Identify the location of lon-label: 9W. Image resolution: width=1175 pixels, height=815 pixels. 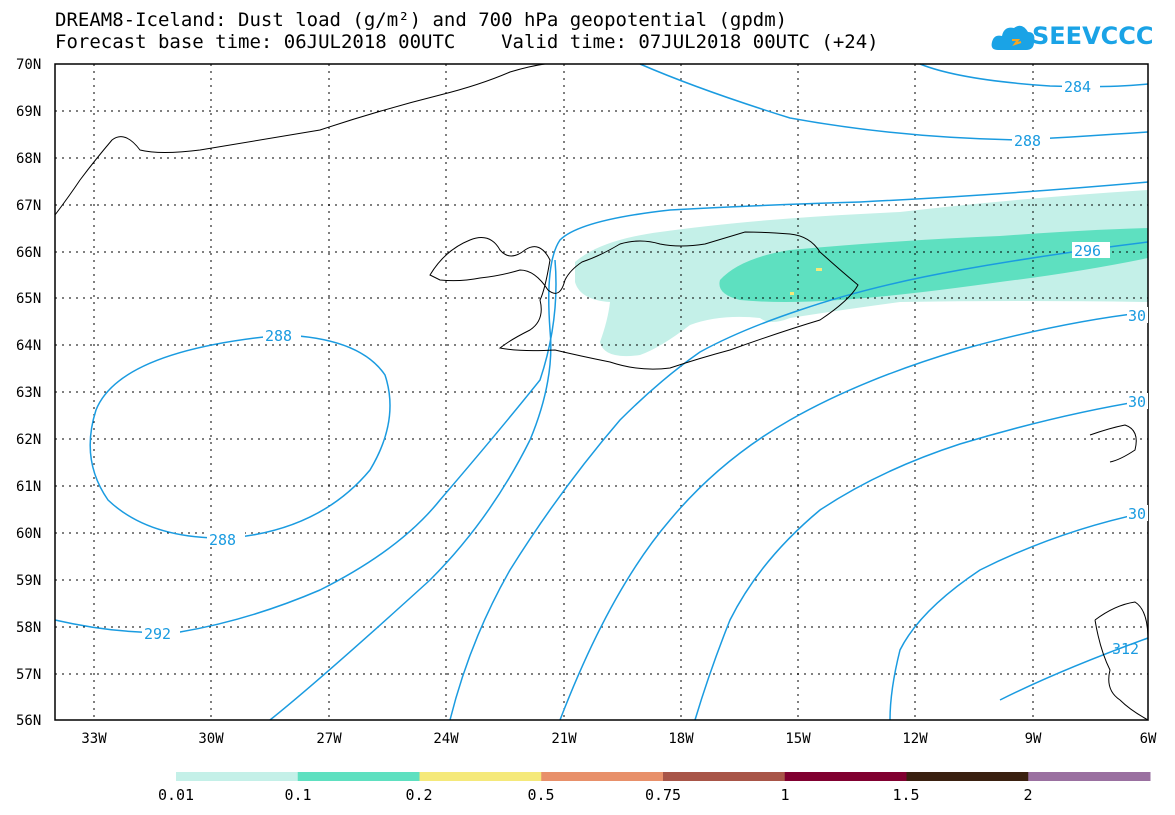
(1033, 739).